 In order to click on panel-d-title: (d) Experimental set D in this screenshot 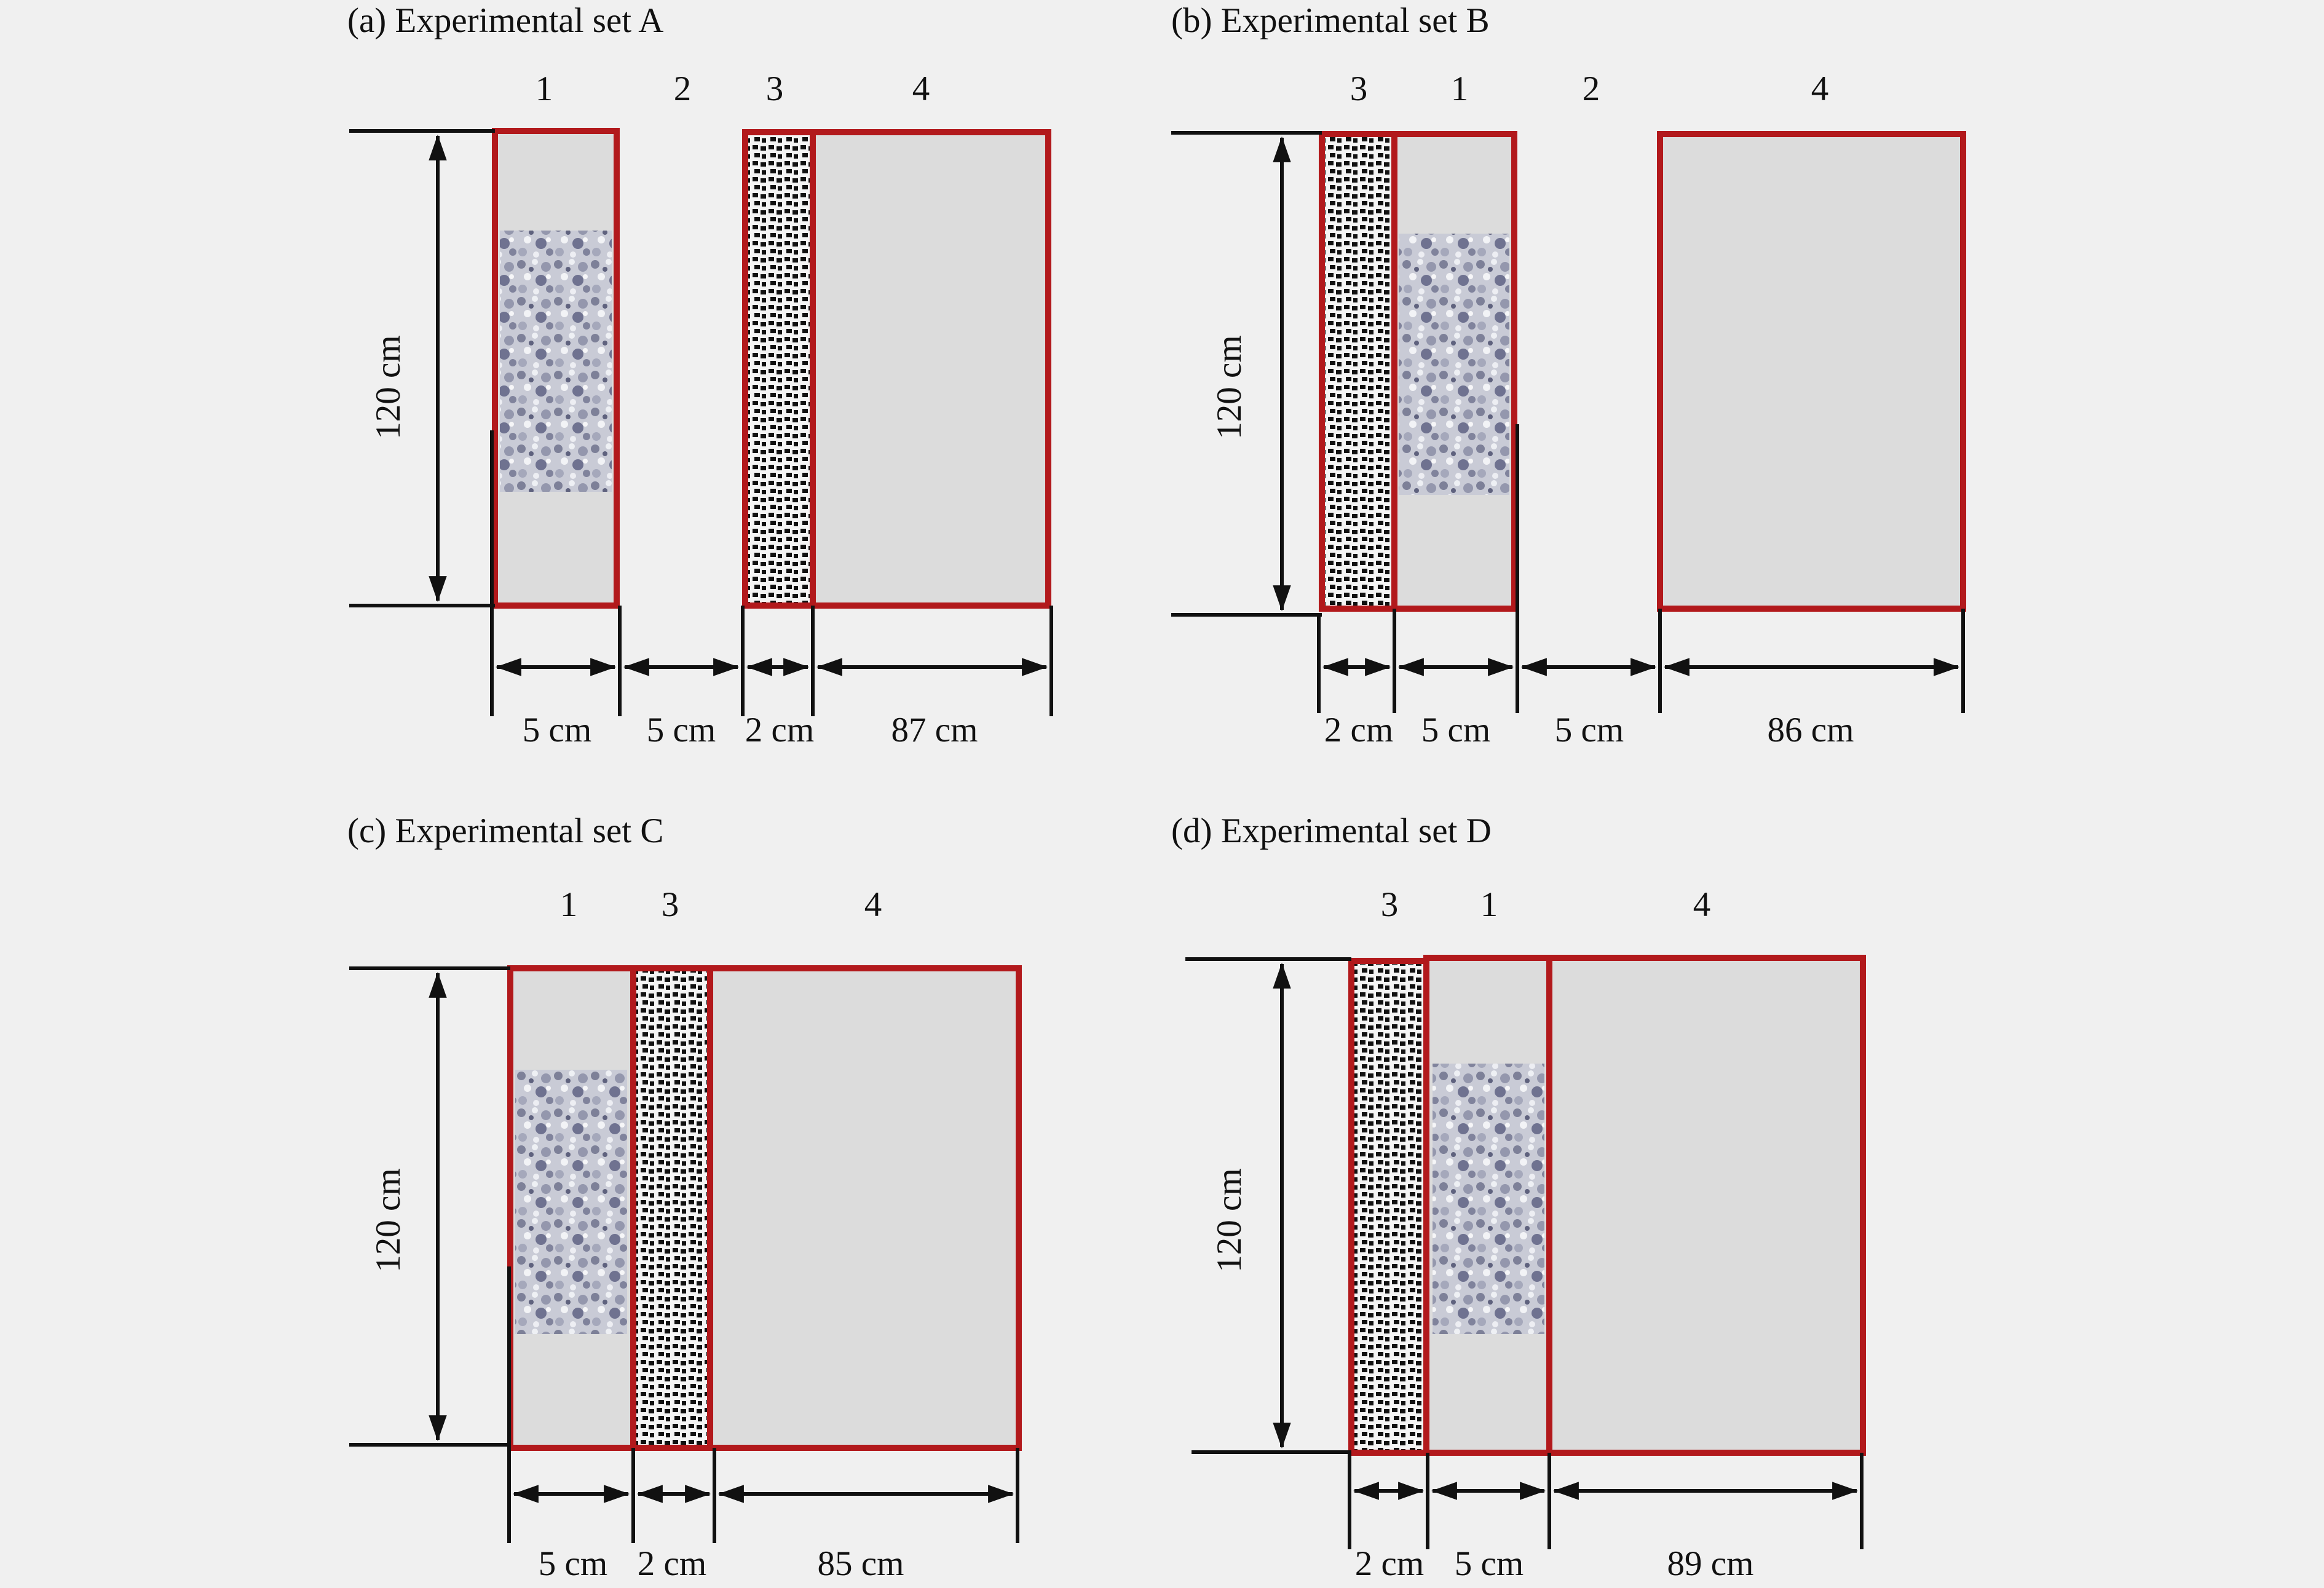, I will do `click(1331, 831)`.